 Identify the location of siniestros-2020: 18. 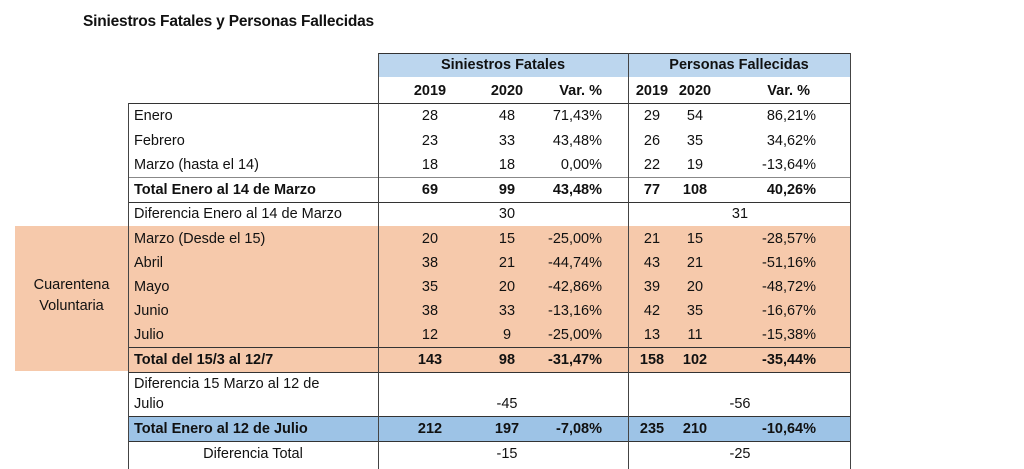
(507, 165).